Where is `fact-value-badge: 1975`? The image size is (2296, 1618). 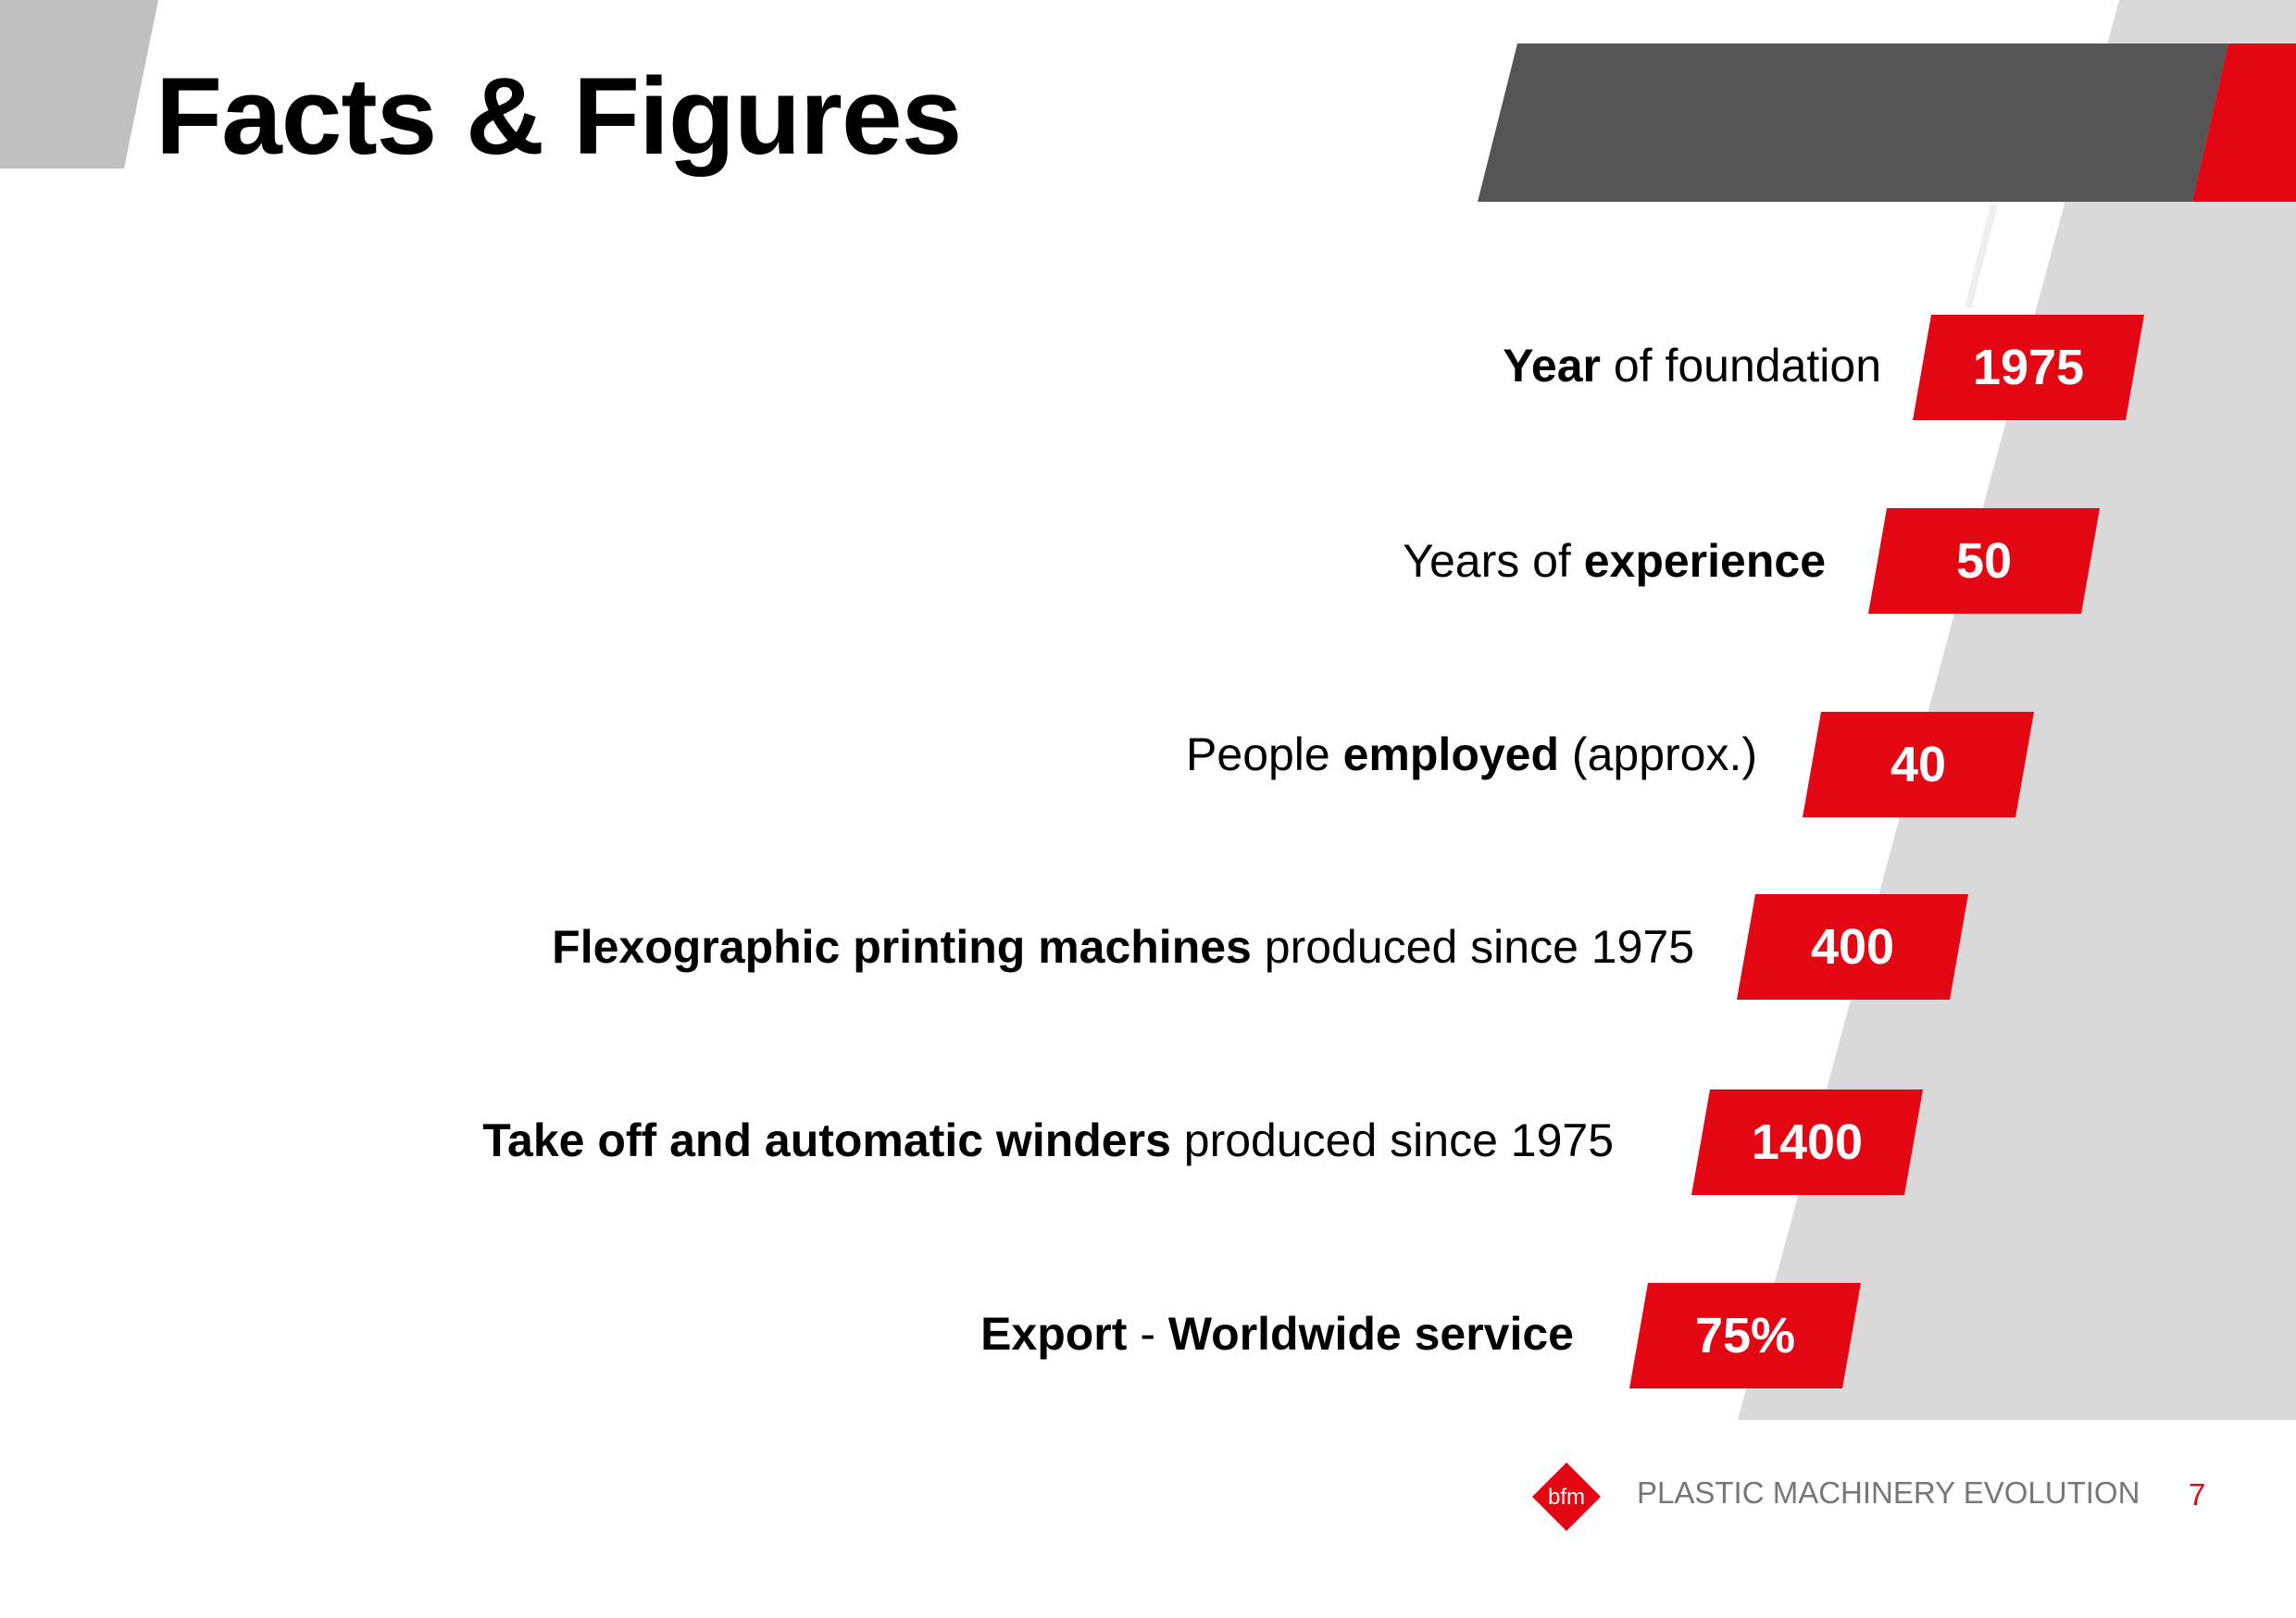 fact-value-badge: 1975 is located at coordinates (2028, 367).